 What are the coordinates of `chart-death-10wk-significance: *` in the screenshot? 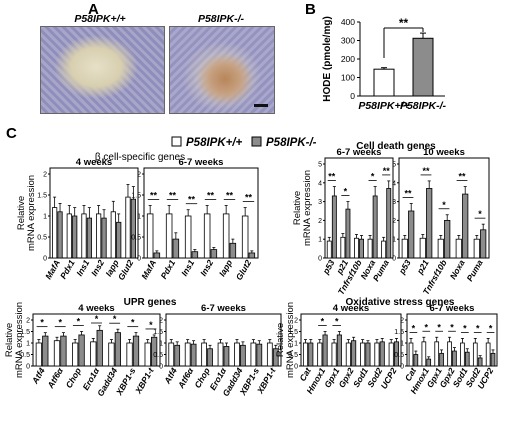 It's located at (444, 205).